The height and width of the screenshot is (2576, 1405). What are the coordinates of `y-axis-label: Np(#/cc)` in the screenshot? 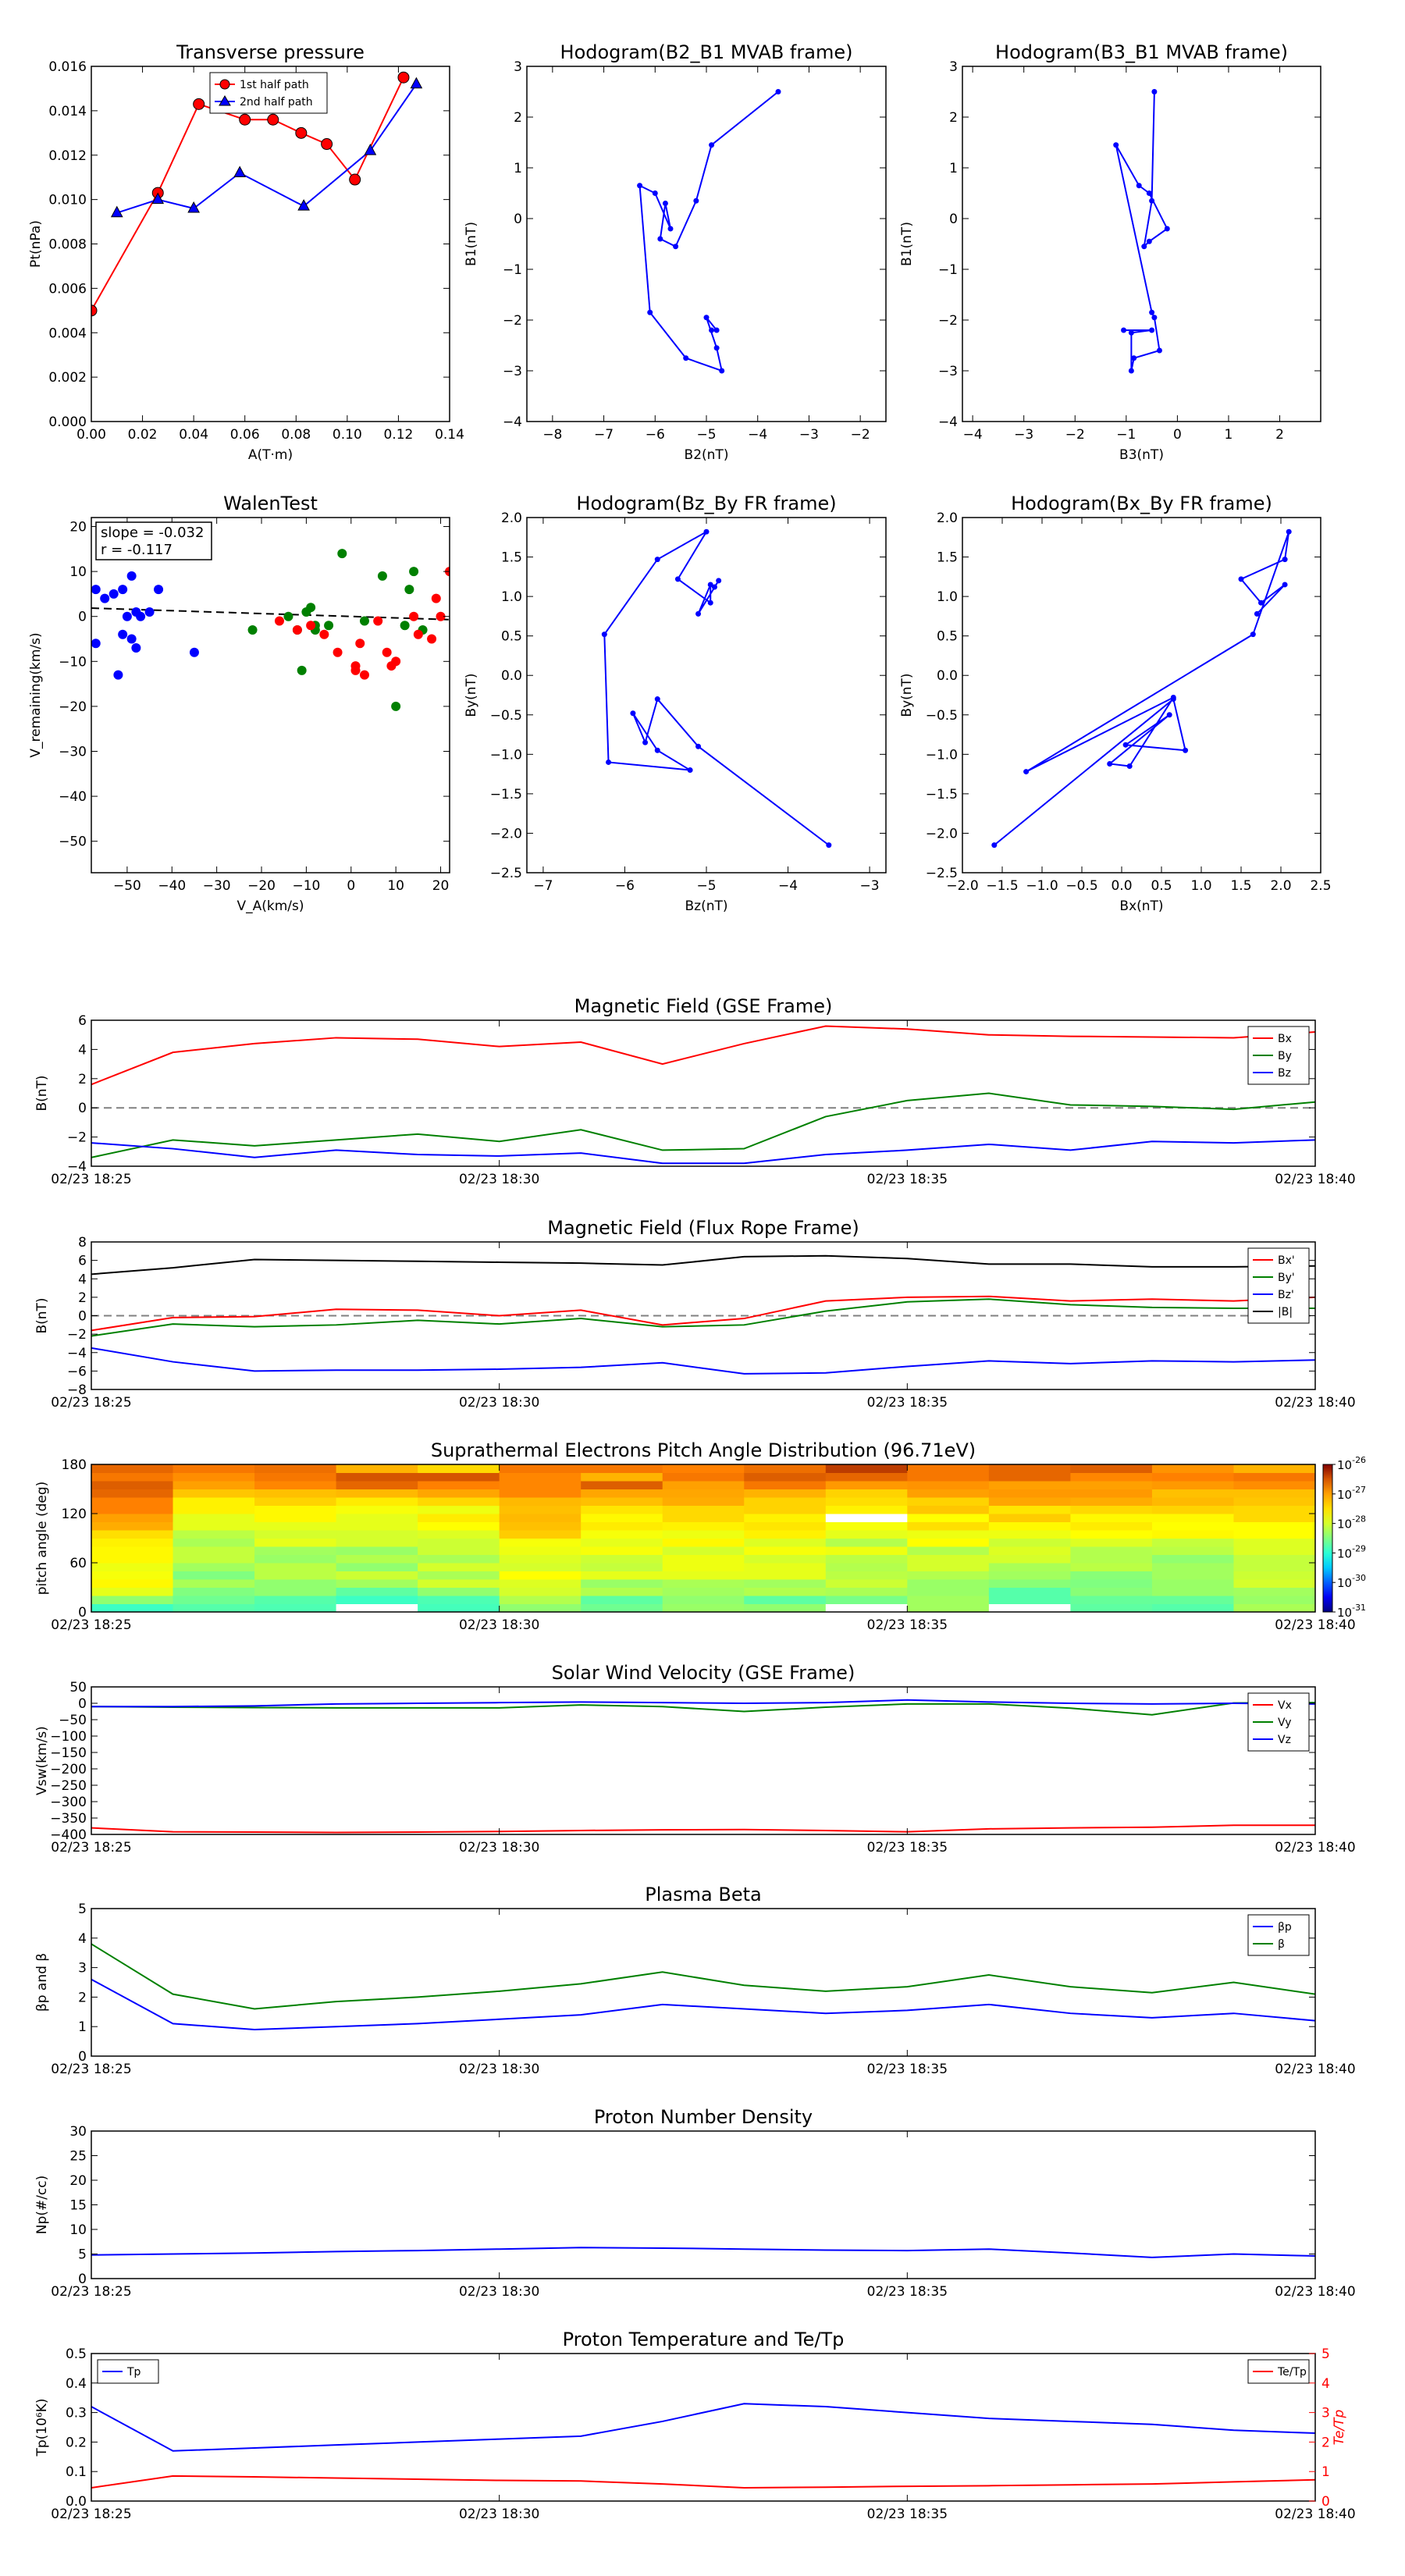 It's located at (42, 2205).